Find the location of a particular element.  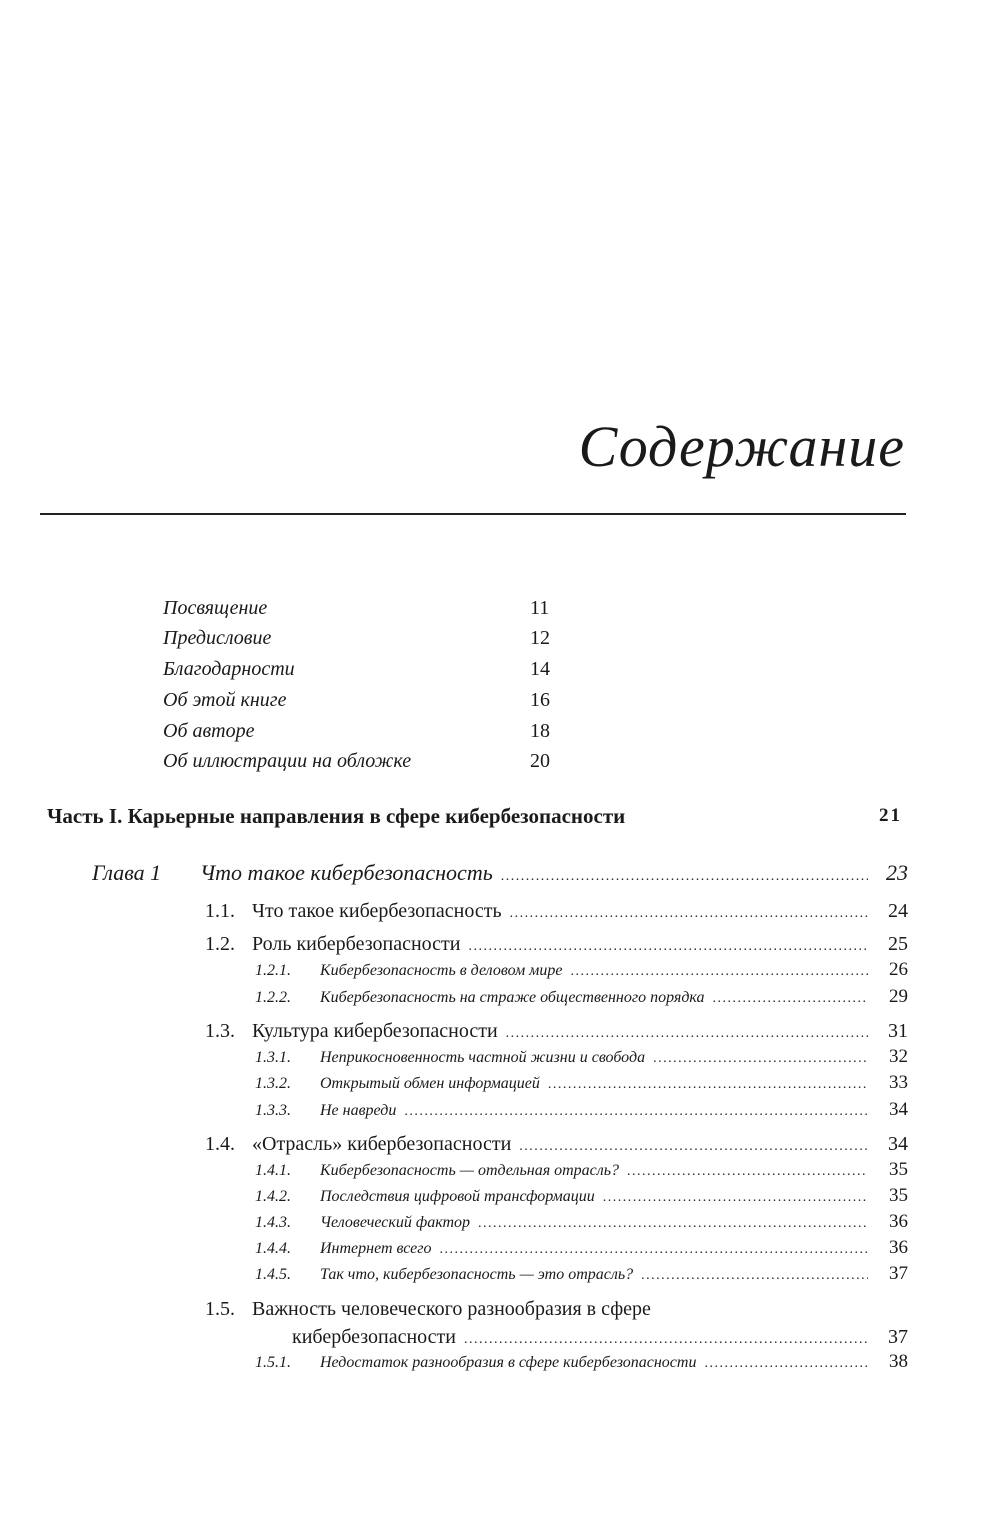

toc-front-item: Об авторе is located at coordinates (209, 731).